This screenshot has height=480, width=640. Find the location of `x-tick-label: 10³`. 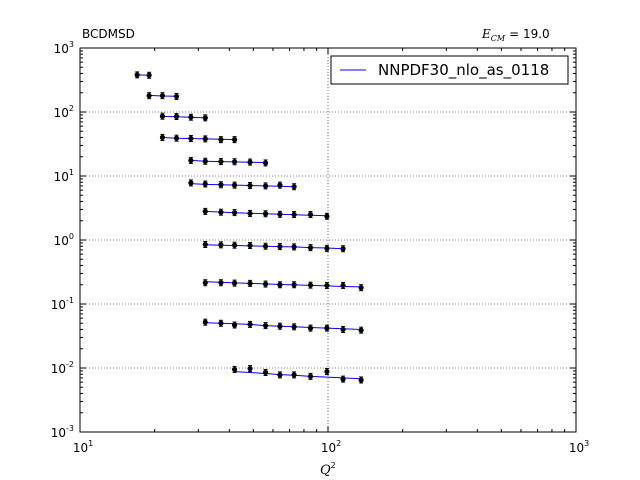

x-tick-label: 10³ is located at coordinates (579, 447).